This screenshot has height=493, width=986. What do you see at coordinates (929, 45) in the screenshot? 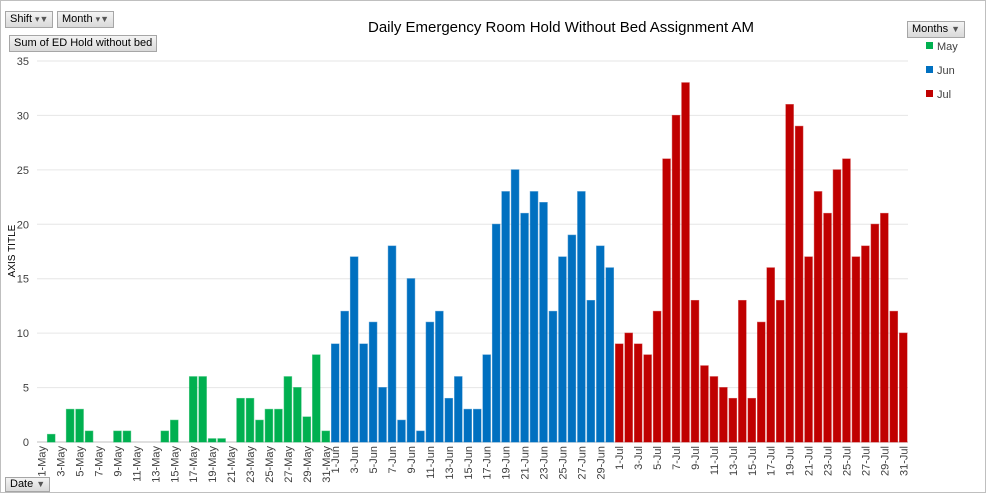
I see `legend-swatch-may` at bounding box center [929, 45].